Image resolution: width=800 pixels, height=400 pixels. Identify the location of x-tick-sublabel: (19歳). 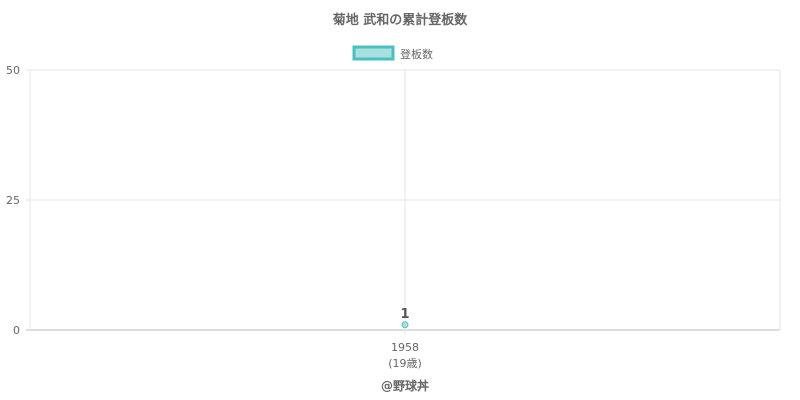
(405, 363).